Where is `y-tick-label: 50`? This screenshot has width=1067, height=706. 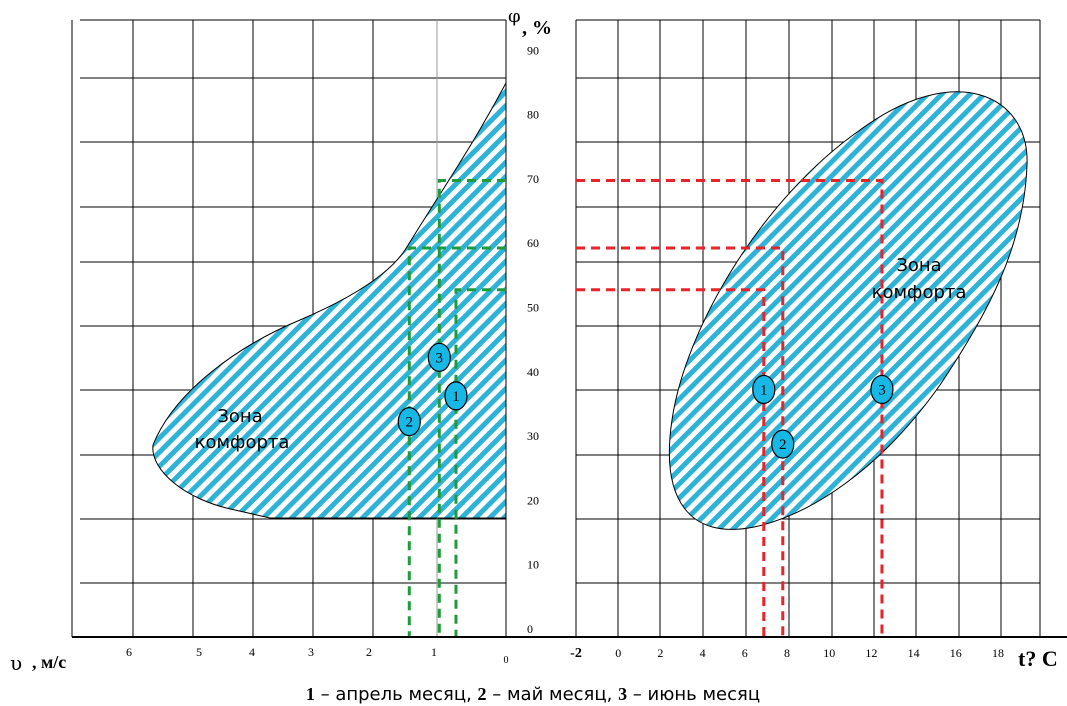 y-tick-label: 50 is located at coordinates (533, 308).